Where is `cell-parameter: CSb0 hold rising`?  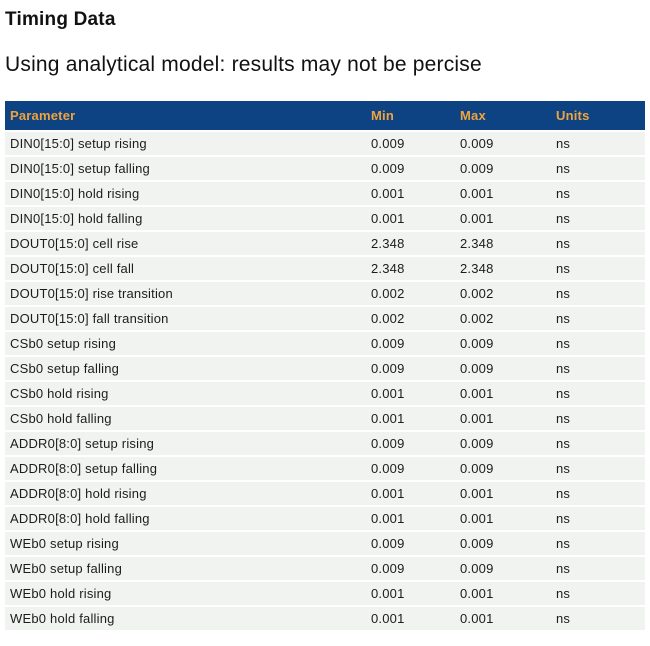 cell-parameter: CSb0 hold rising is located at coordinates (185, 394).